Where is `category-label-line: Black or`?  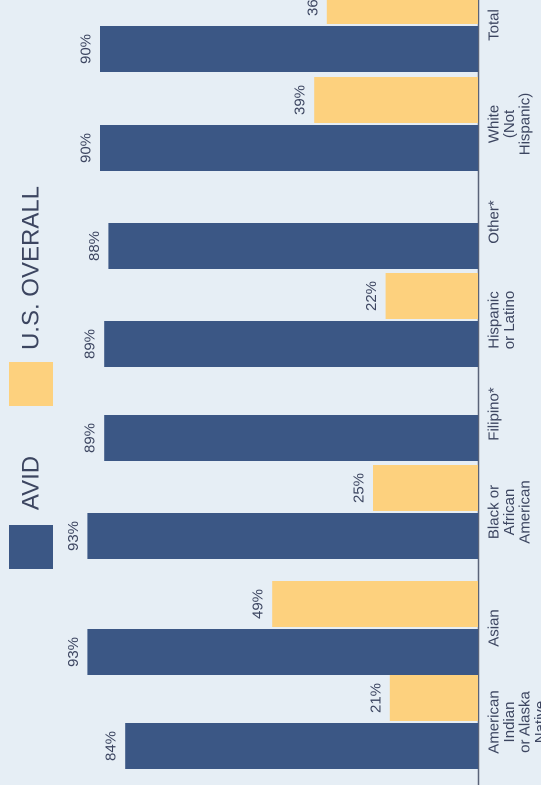 category-label-line: Black or is located at coordinates (494, 512).